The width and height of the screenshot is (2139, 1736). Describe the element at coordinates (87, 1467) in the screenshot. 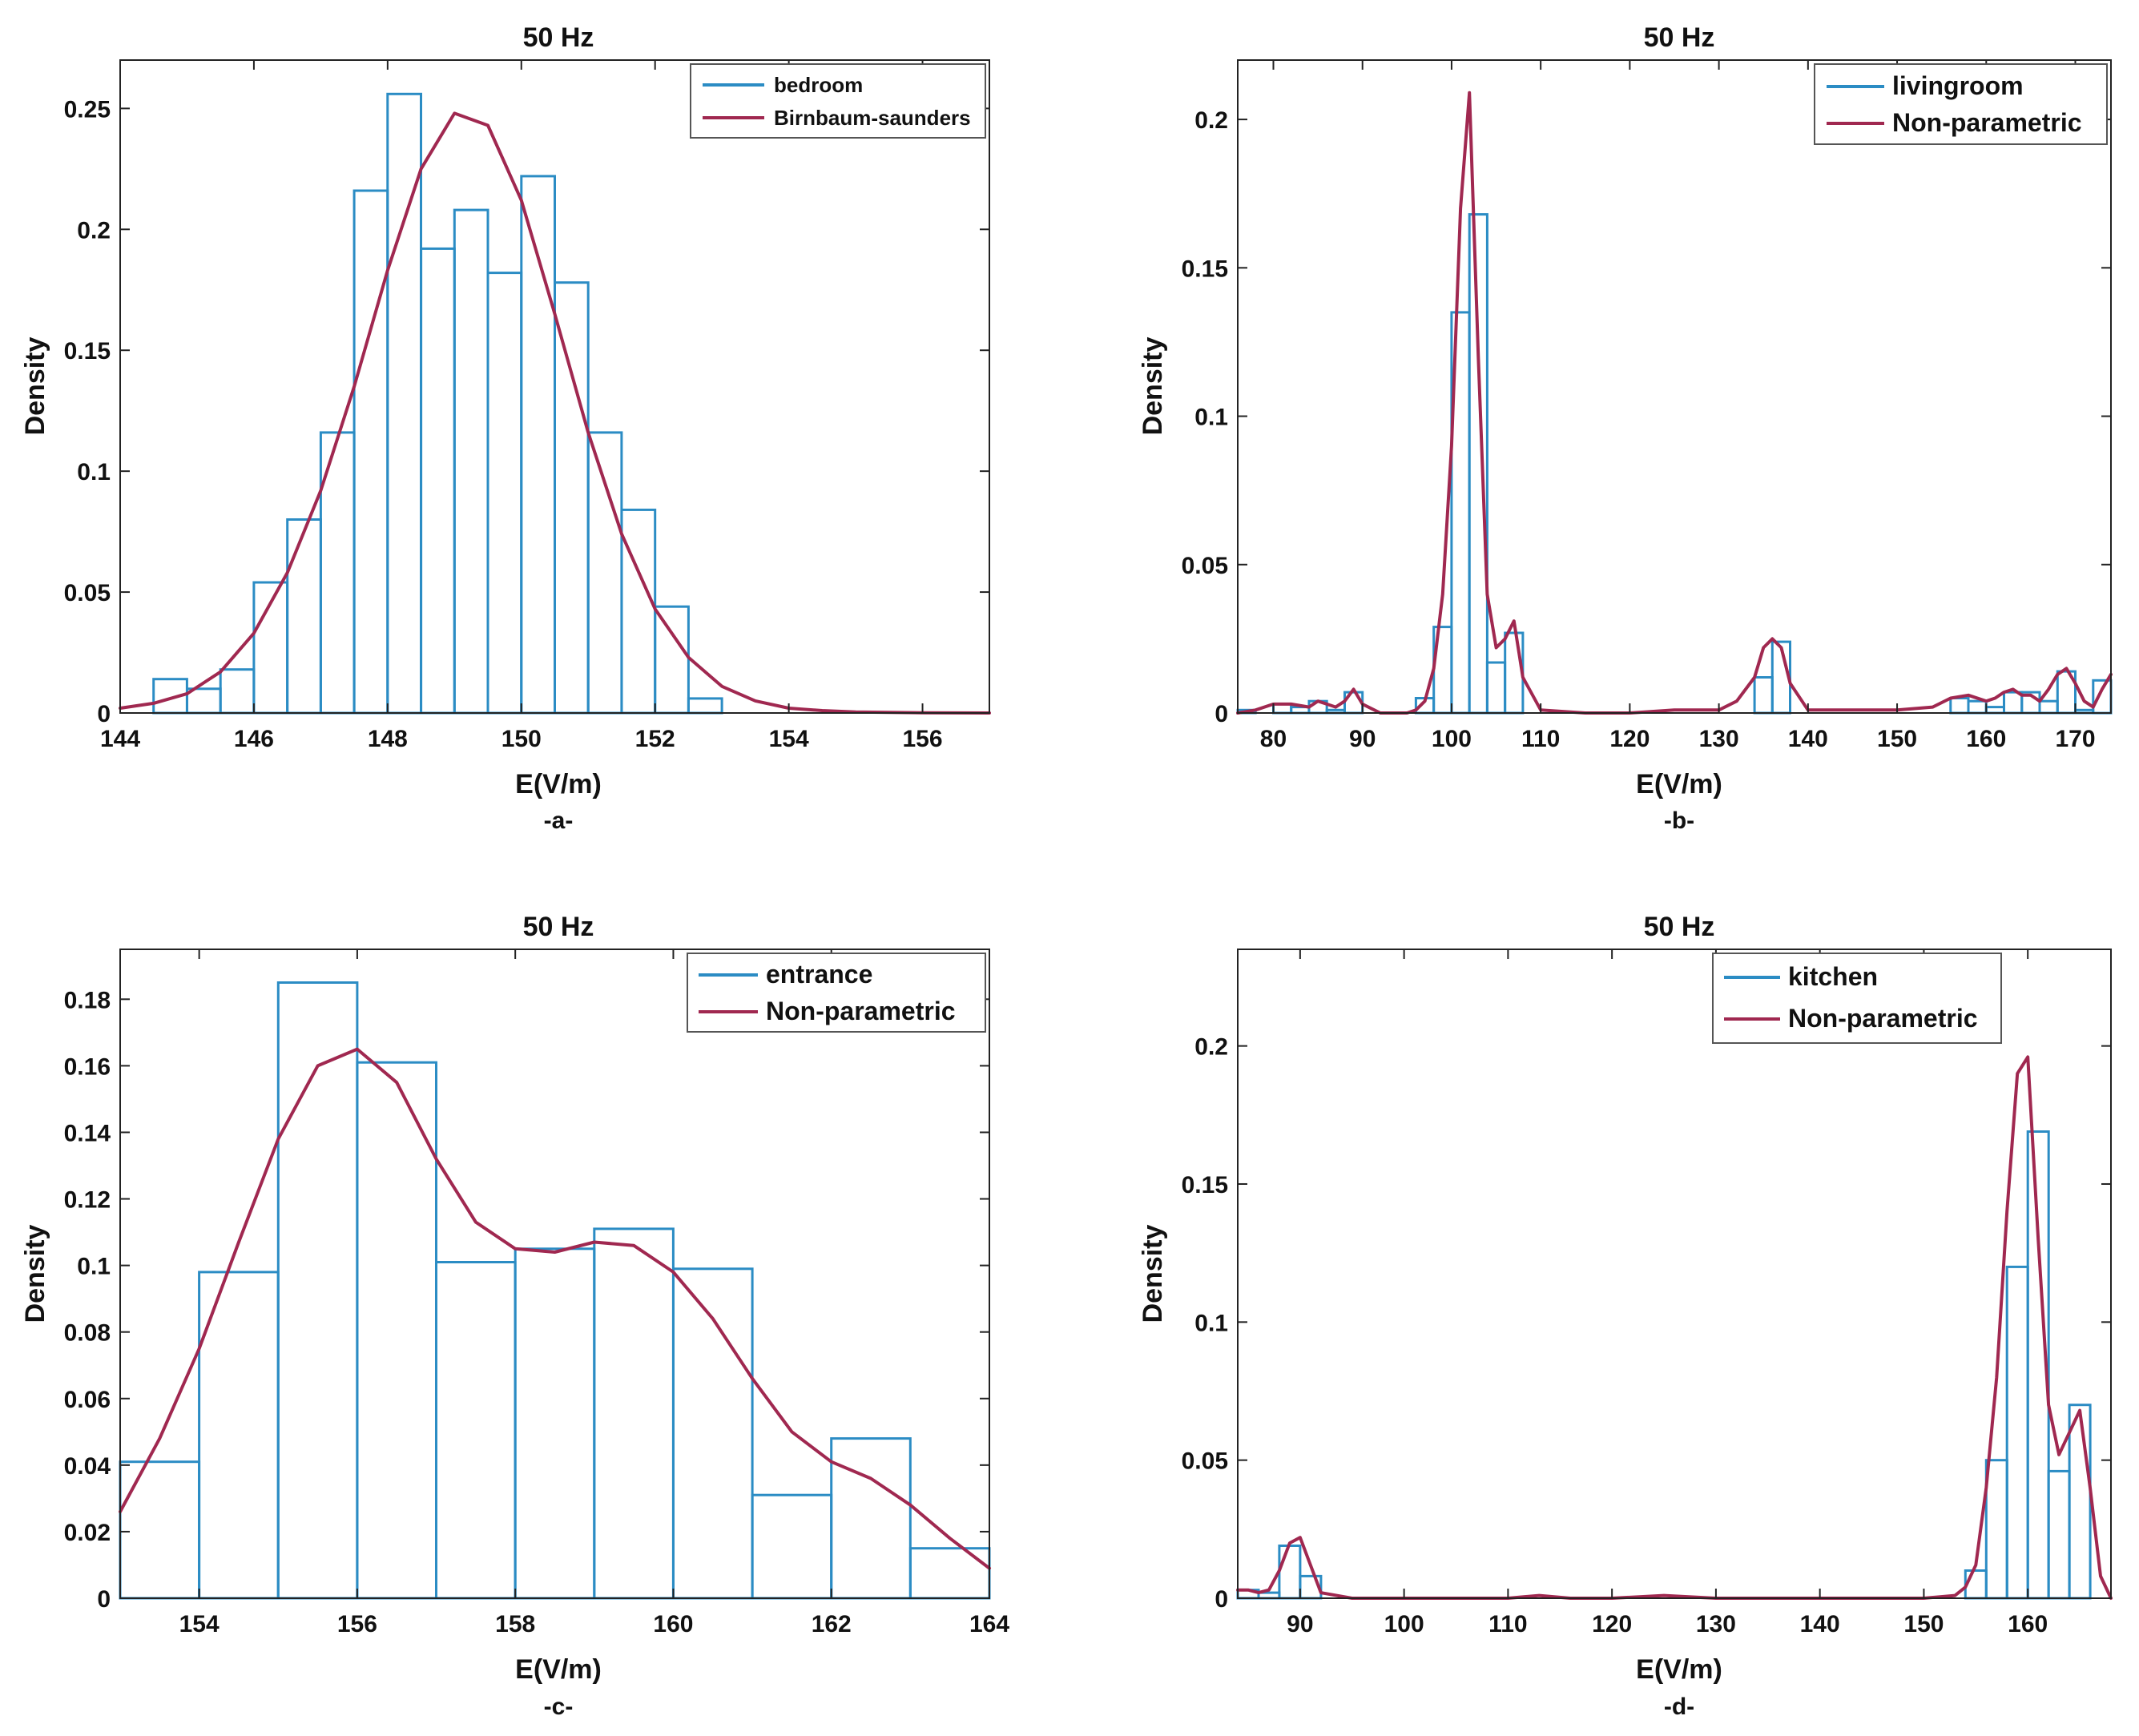

I see `y-tick-label: 0.04` at that location.